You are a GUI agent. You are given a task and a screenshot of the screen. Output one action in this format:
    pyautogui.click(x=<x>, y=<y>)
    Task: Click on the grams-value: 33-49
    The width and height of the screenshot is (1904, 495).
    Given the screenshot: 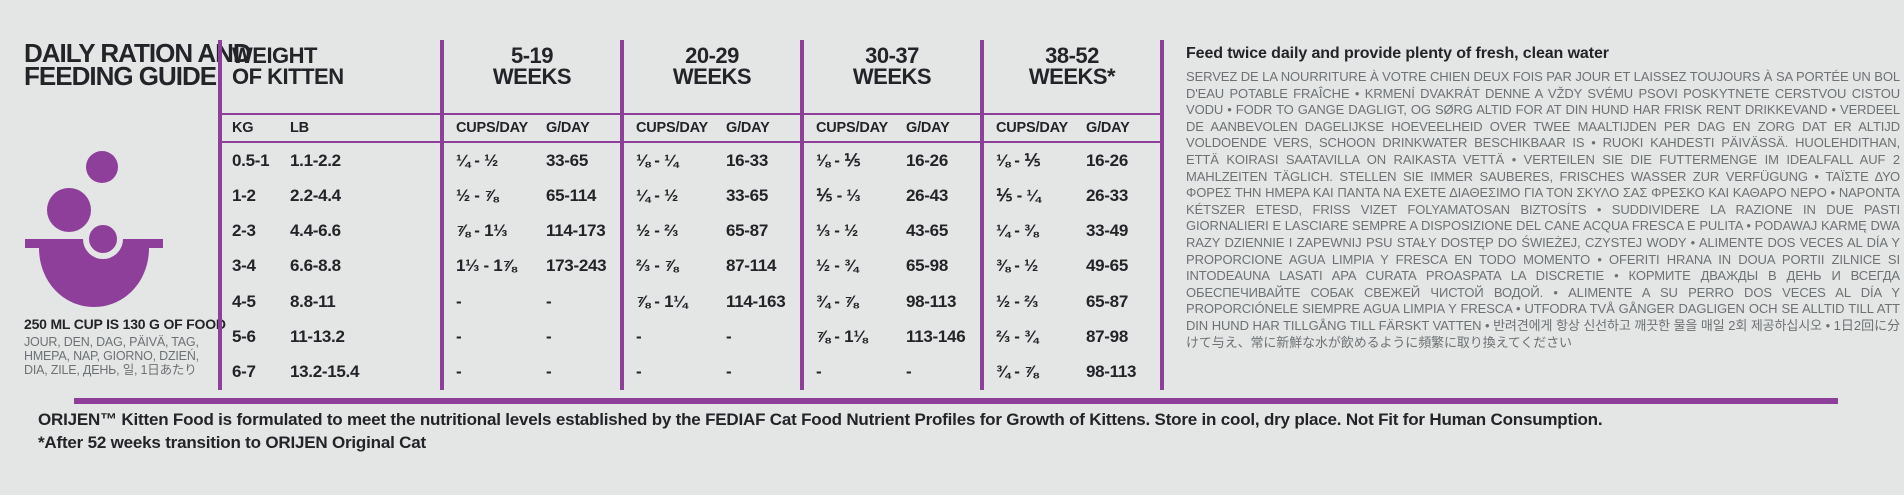 What is the action you would take?
    pyautogui.click(x=1107, y=231)
    